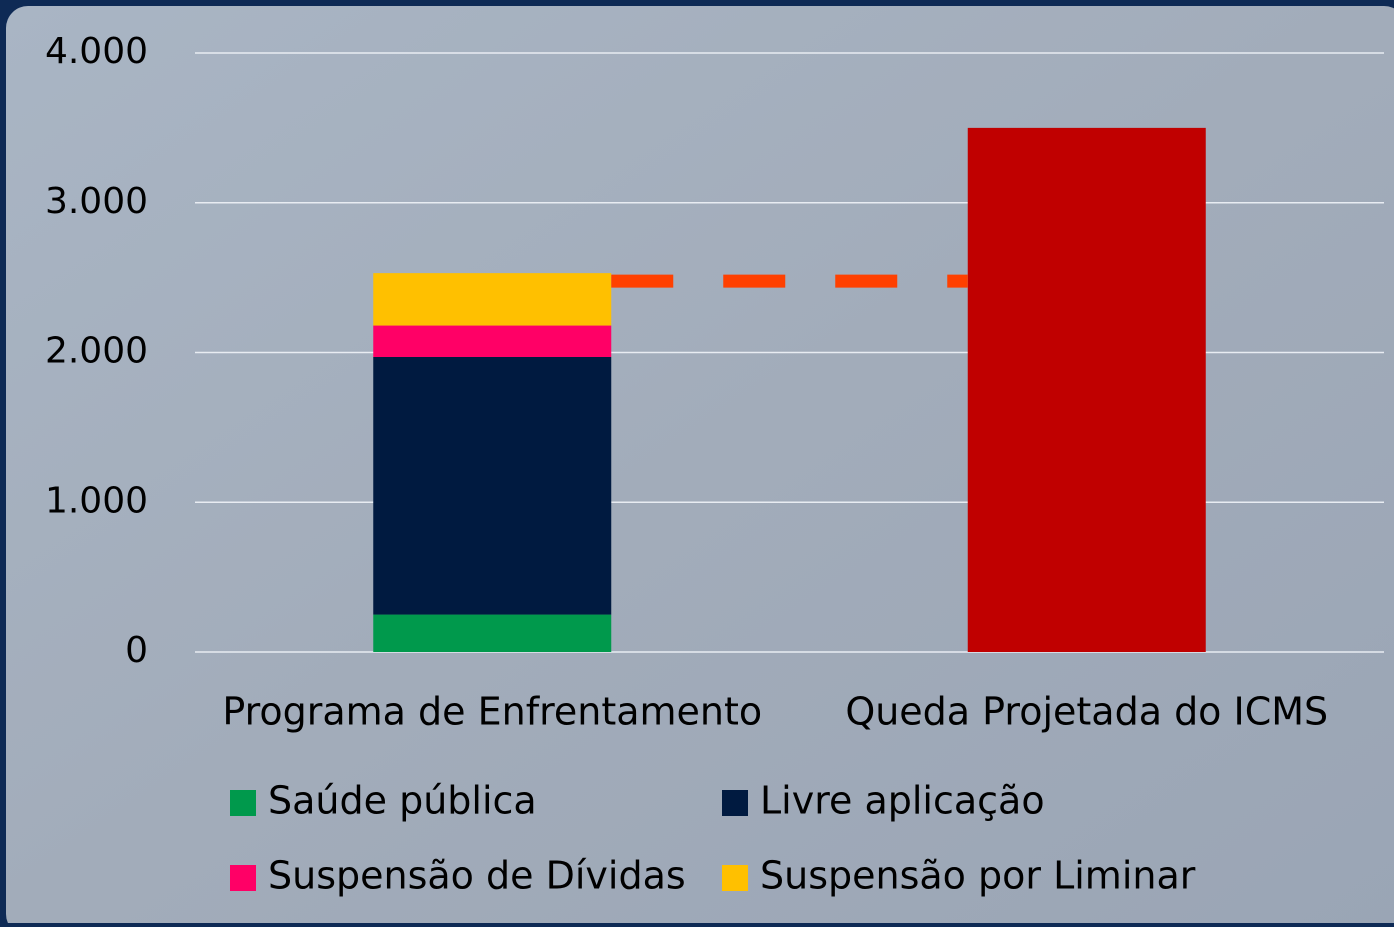  Describe the element at coordinates (902, 801) in the screenshot. I see `legend-label: Livre aplicação` at that location.